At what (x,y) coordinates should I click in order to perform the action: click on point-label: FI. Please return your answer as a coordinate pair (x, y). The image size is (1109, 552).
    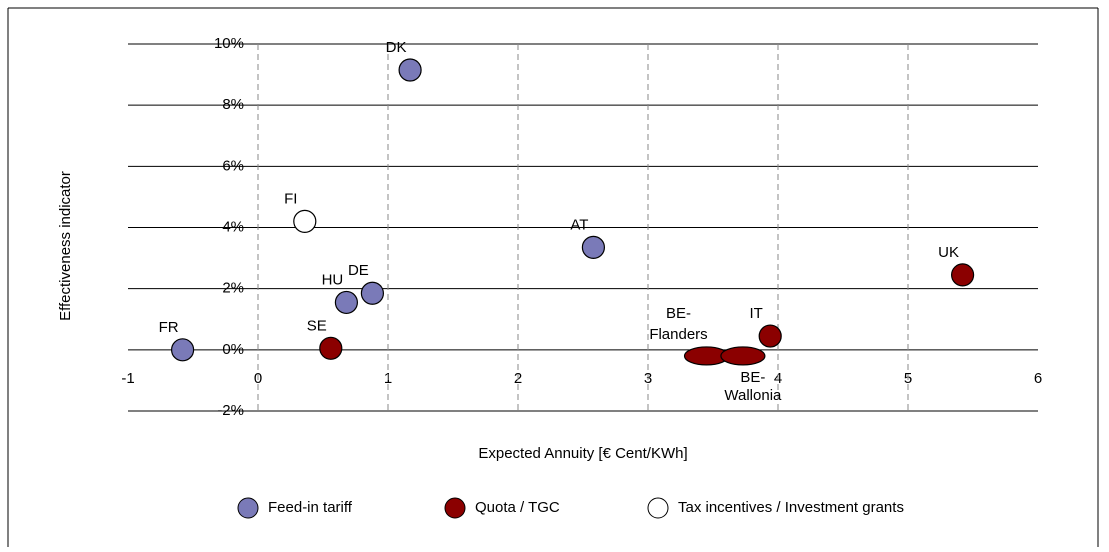
    Looking at the image, I should click on (290, 198).